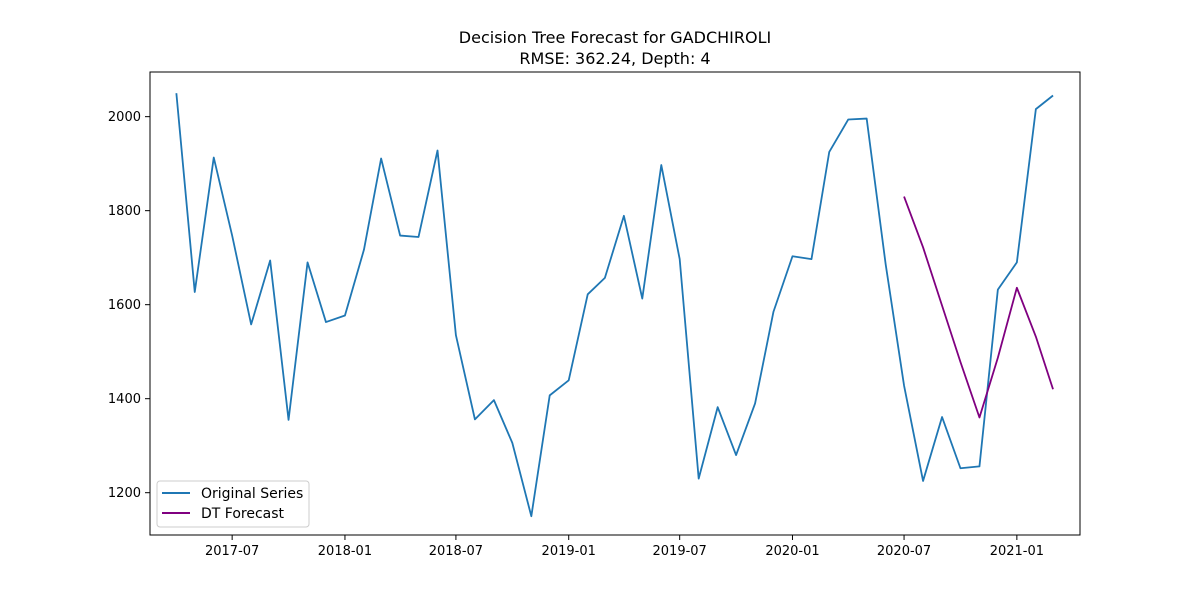  What do you see at coordinates (569, 551) in the screenshot?
I see `x-tick-label: 2019-01` at bounding box center [569, 551].